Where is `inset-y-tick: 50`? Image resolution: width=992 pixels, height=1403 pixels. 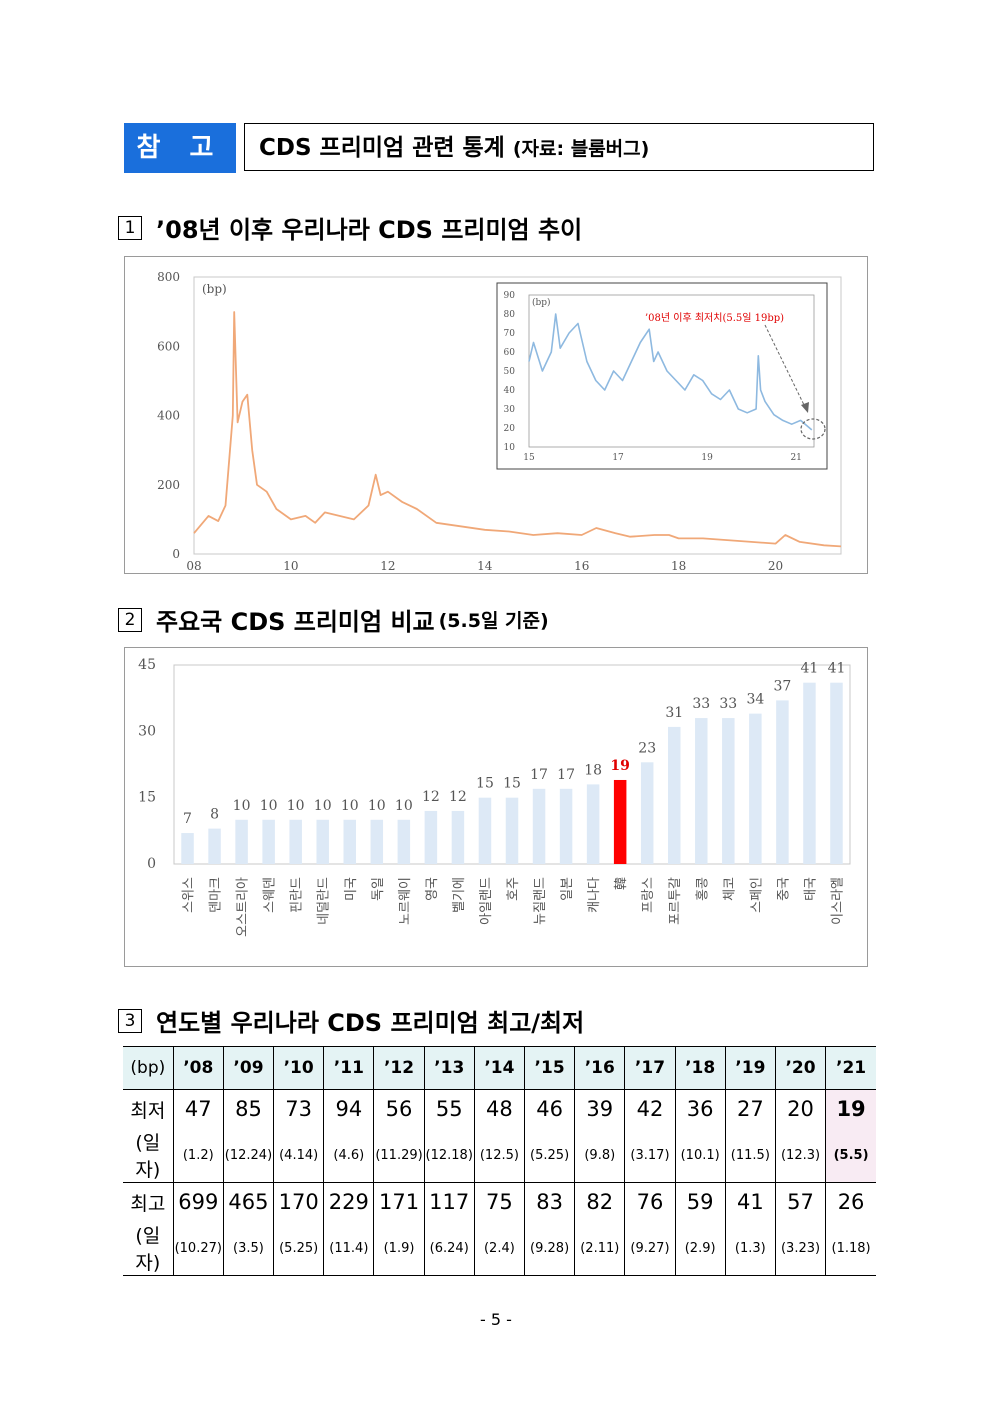
inset-y-tick: 50 is located at coordinates (510, 372).